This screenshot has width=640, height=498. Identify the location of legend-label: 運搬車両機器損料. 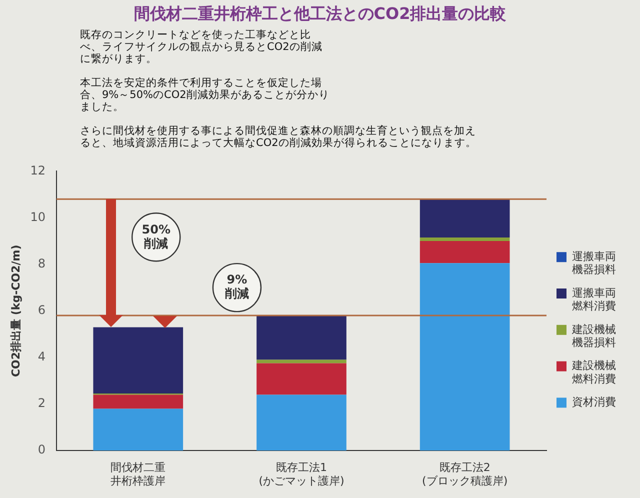
(594, 263).